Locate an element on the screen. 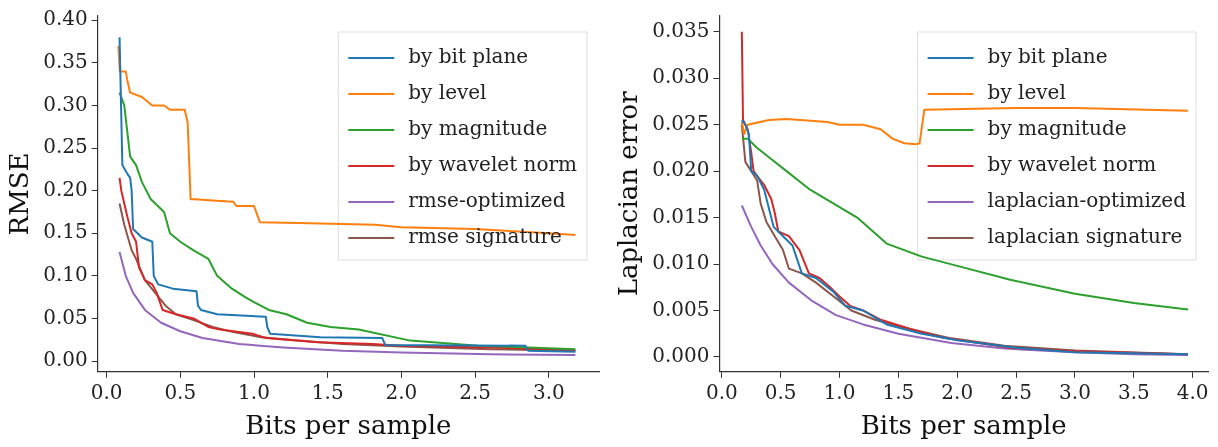 This screenshot has width=1218, height=447. y-tick-label: 0.030 is located at coordinates (681, 76).